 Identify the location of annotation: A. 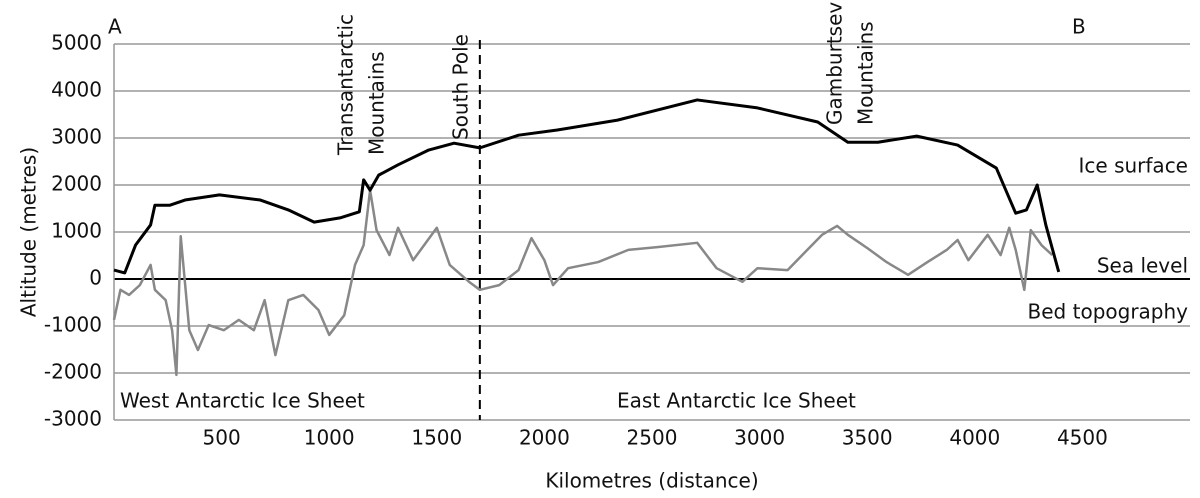
(115, 27).